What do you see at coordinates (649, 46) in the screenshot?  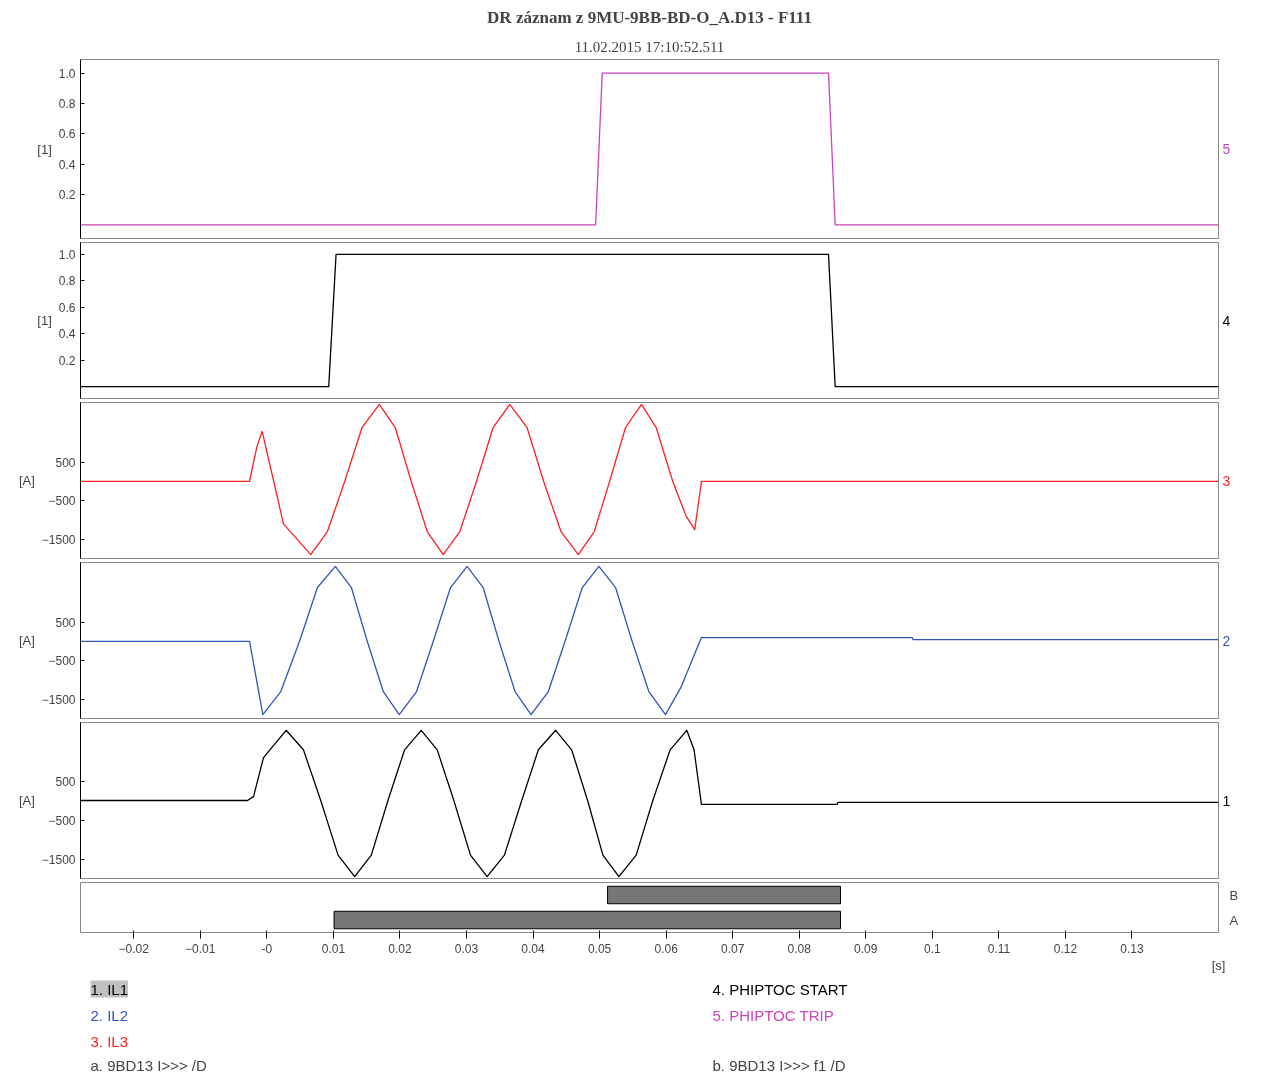 I see `chart-subtitle: 11.02.2015 17:10:52.511` at bounding box center [649, 46].